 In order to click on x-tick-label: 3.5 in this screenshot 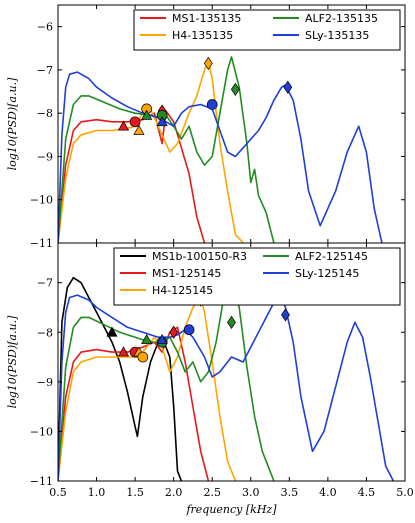, I will do `click(290, 492)`.